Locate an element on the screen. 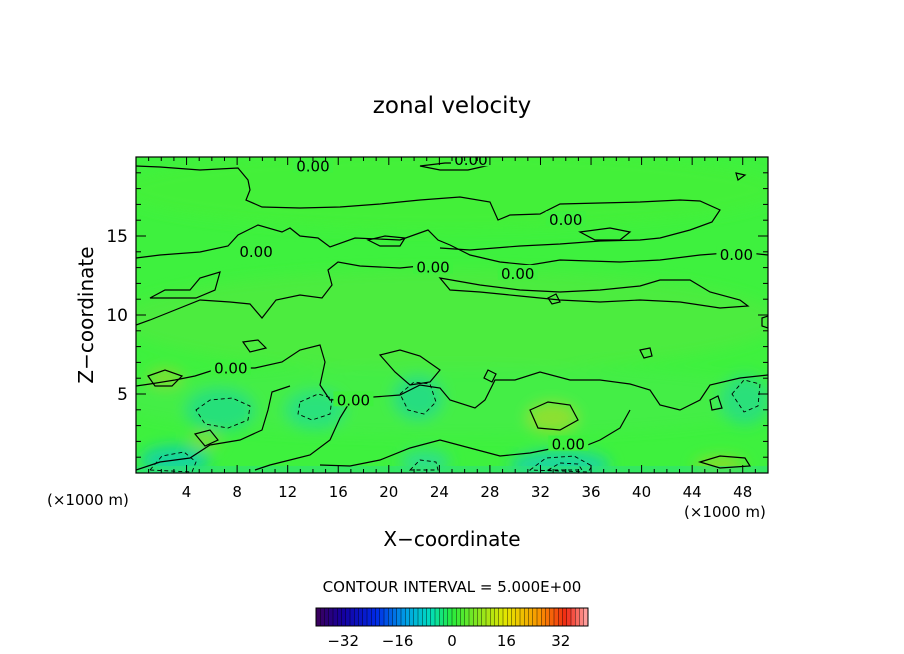 The width and height of the screenshot is (904, 654). x-axis-label: X−coordinate is located at coordinates (451, 539).